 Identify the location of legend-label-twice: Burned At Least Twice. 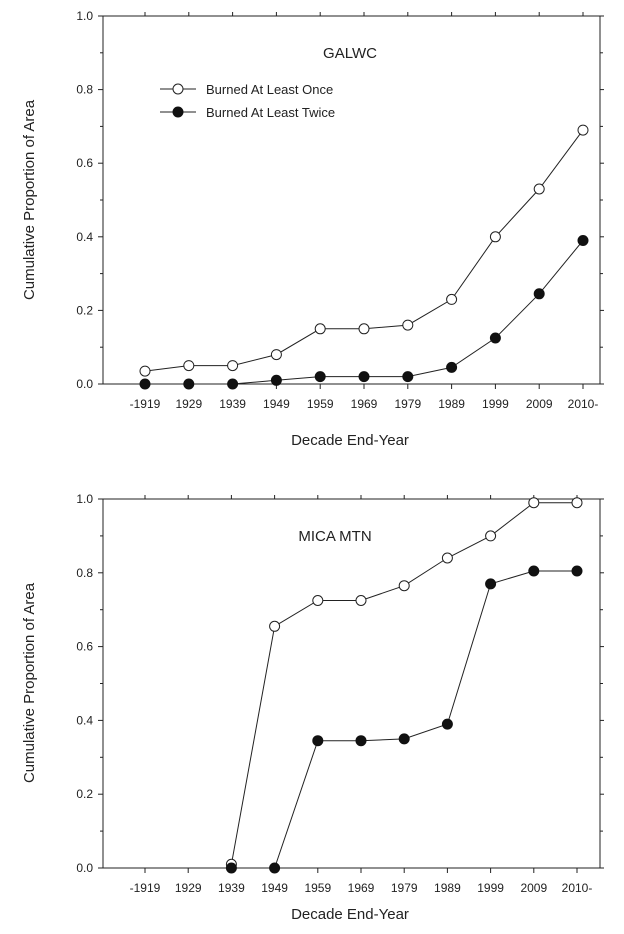
(270, 112).